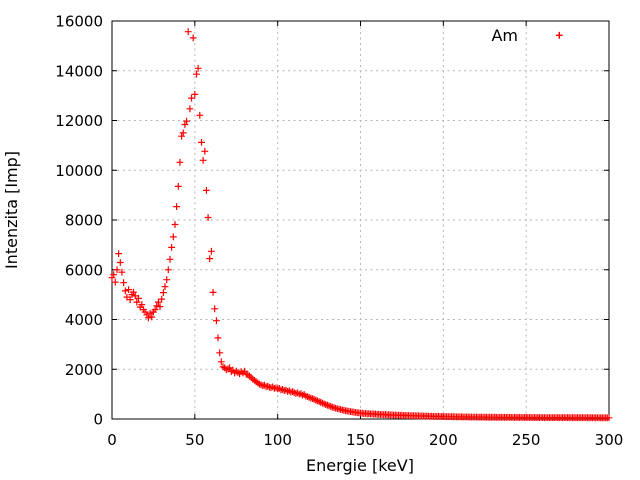 This screenshot has height=480, width=640. What do you see at coordinates (360, 440) in the screenshot?
I see `x-tick-label: 150` at bounding box center [360, 440].